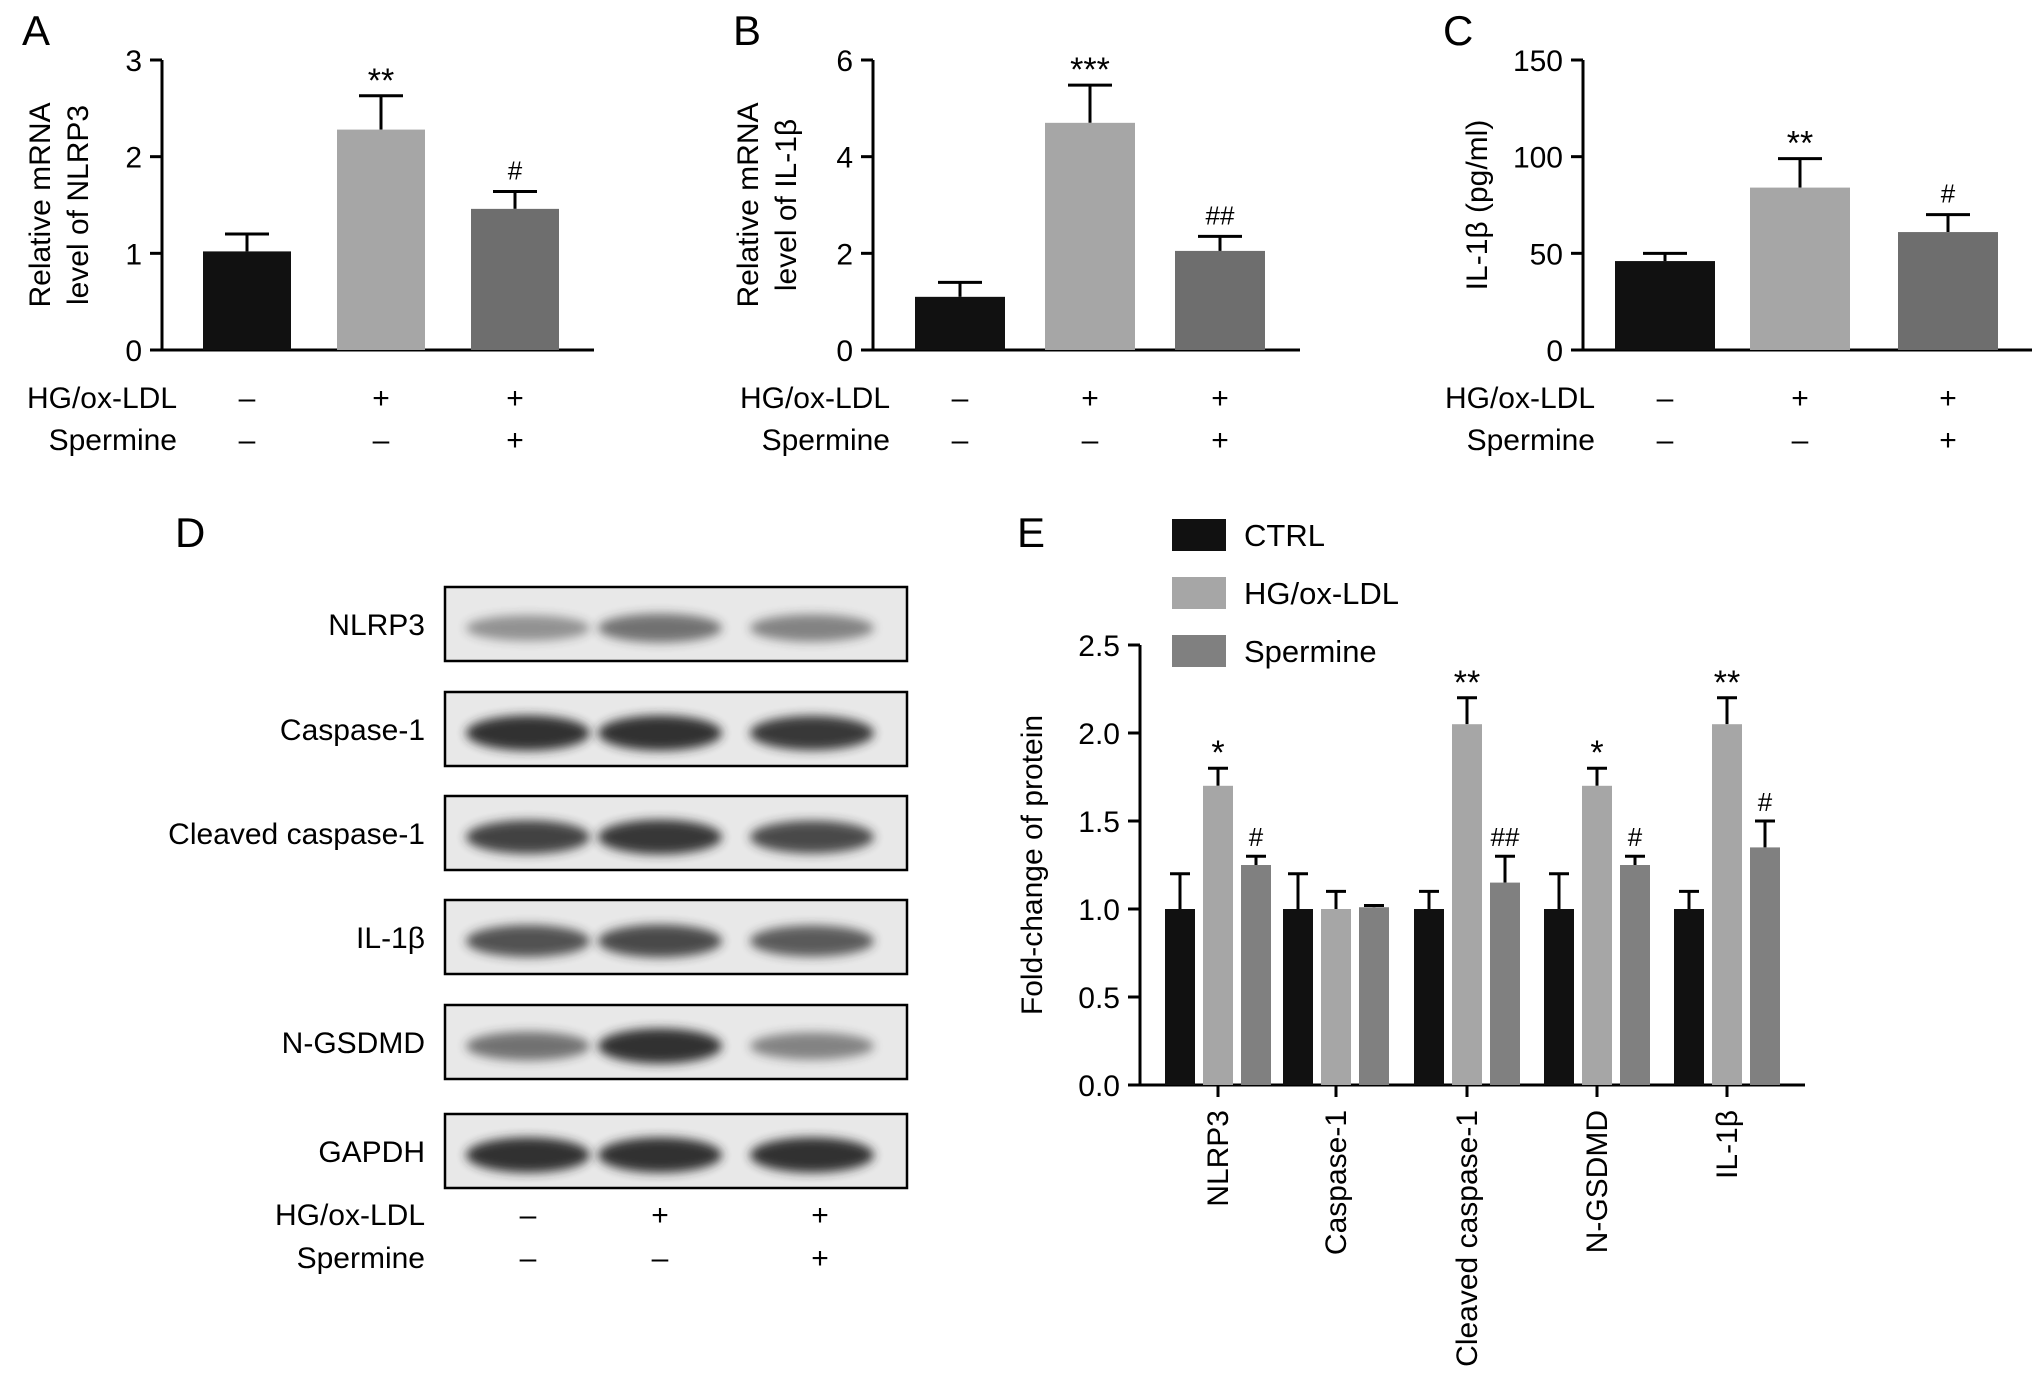  Describe the element at coordinates (1948, 194) in the screenshot. I see `panel-c-significance-mark: #` at that location.